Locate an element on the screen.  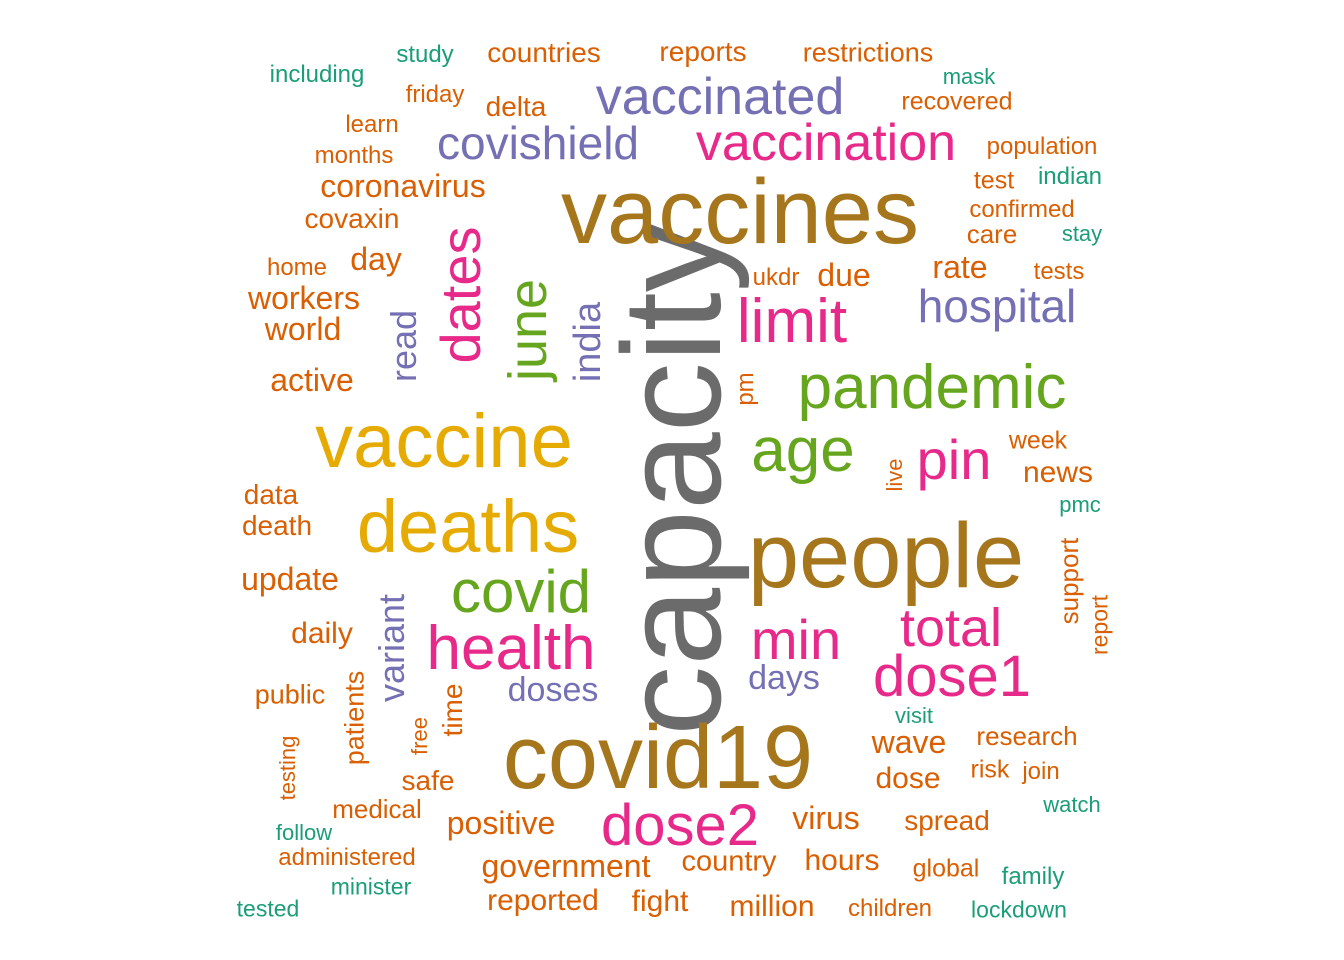
word-recovered: recovered is located at coordinates (957, 101).